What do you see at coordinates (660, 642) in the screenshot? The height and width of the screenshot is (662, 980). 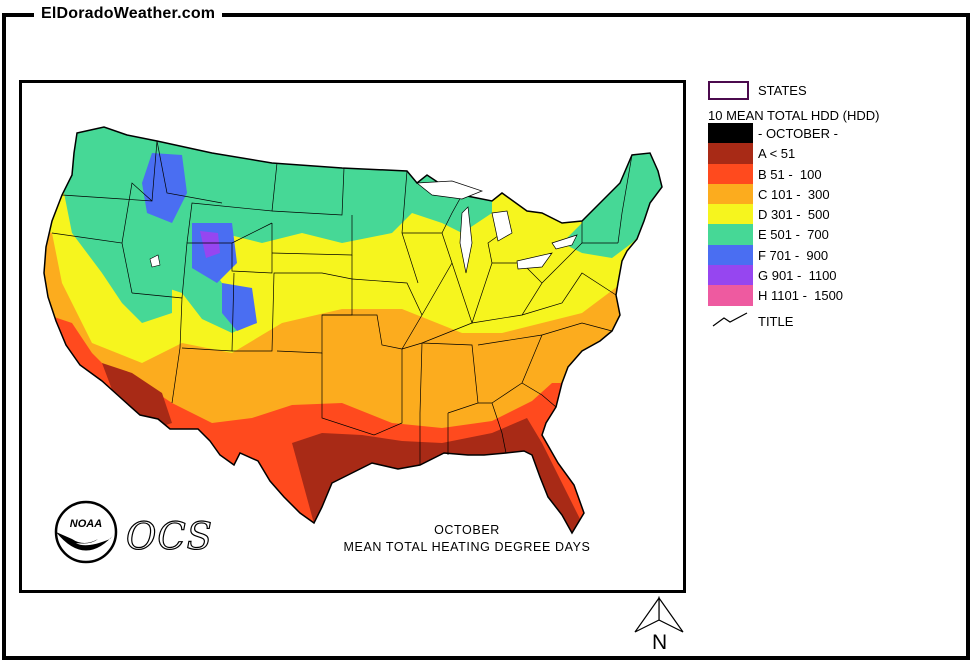 I see `north-label: N` at bounding box center [660, 642].